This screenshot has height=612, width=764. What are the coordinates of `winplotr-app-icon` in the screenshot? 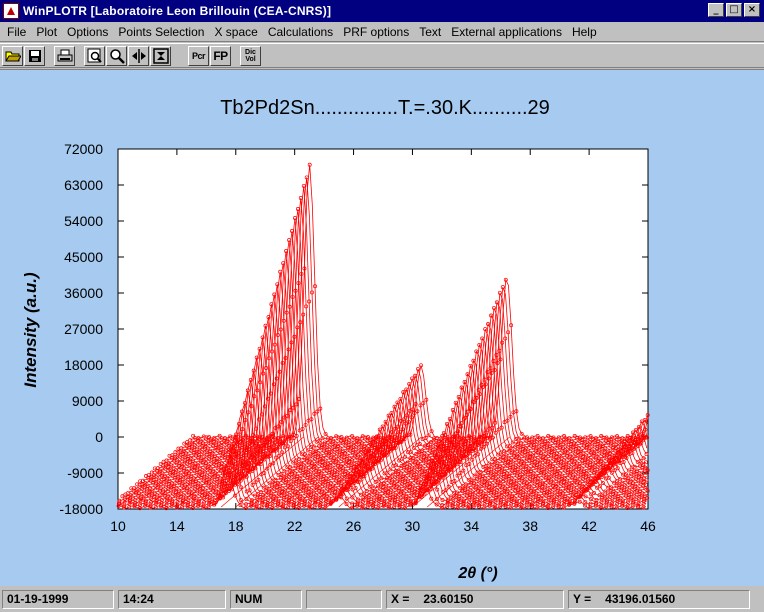 It's located at (11, 11).